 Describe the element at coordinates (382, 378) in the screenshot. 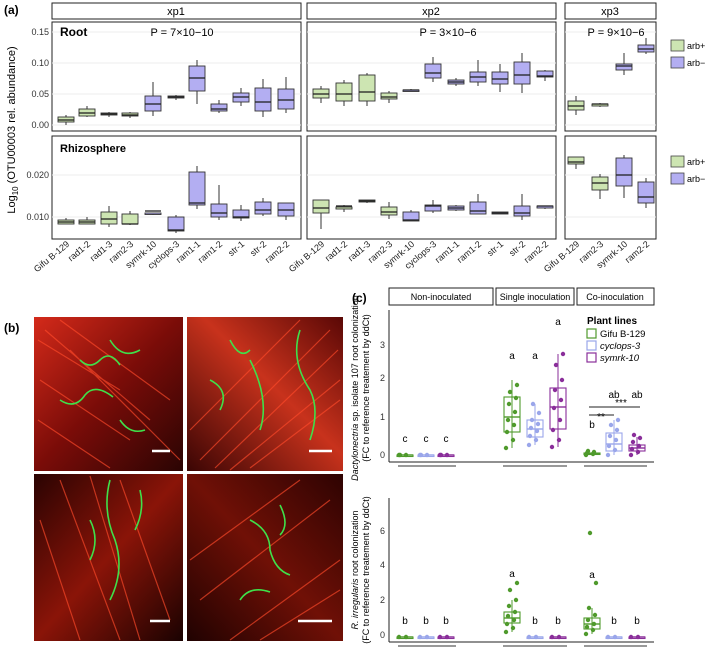

I see `c-top-ytick: 2` at that location.